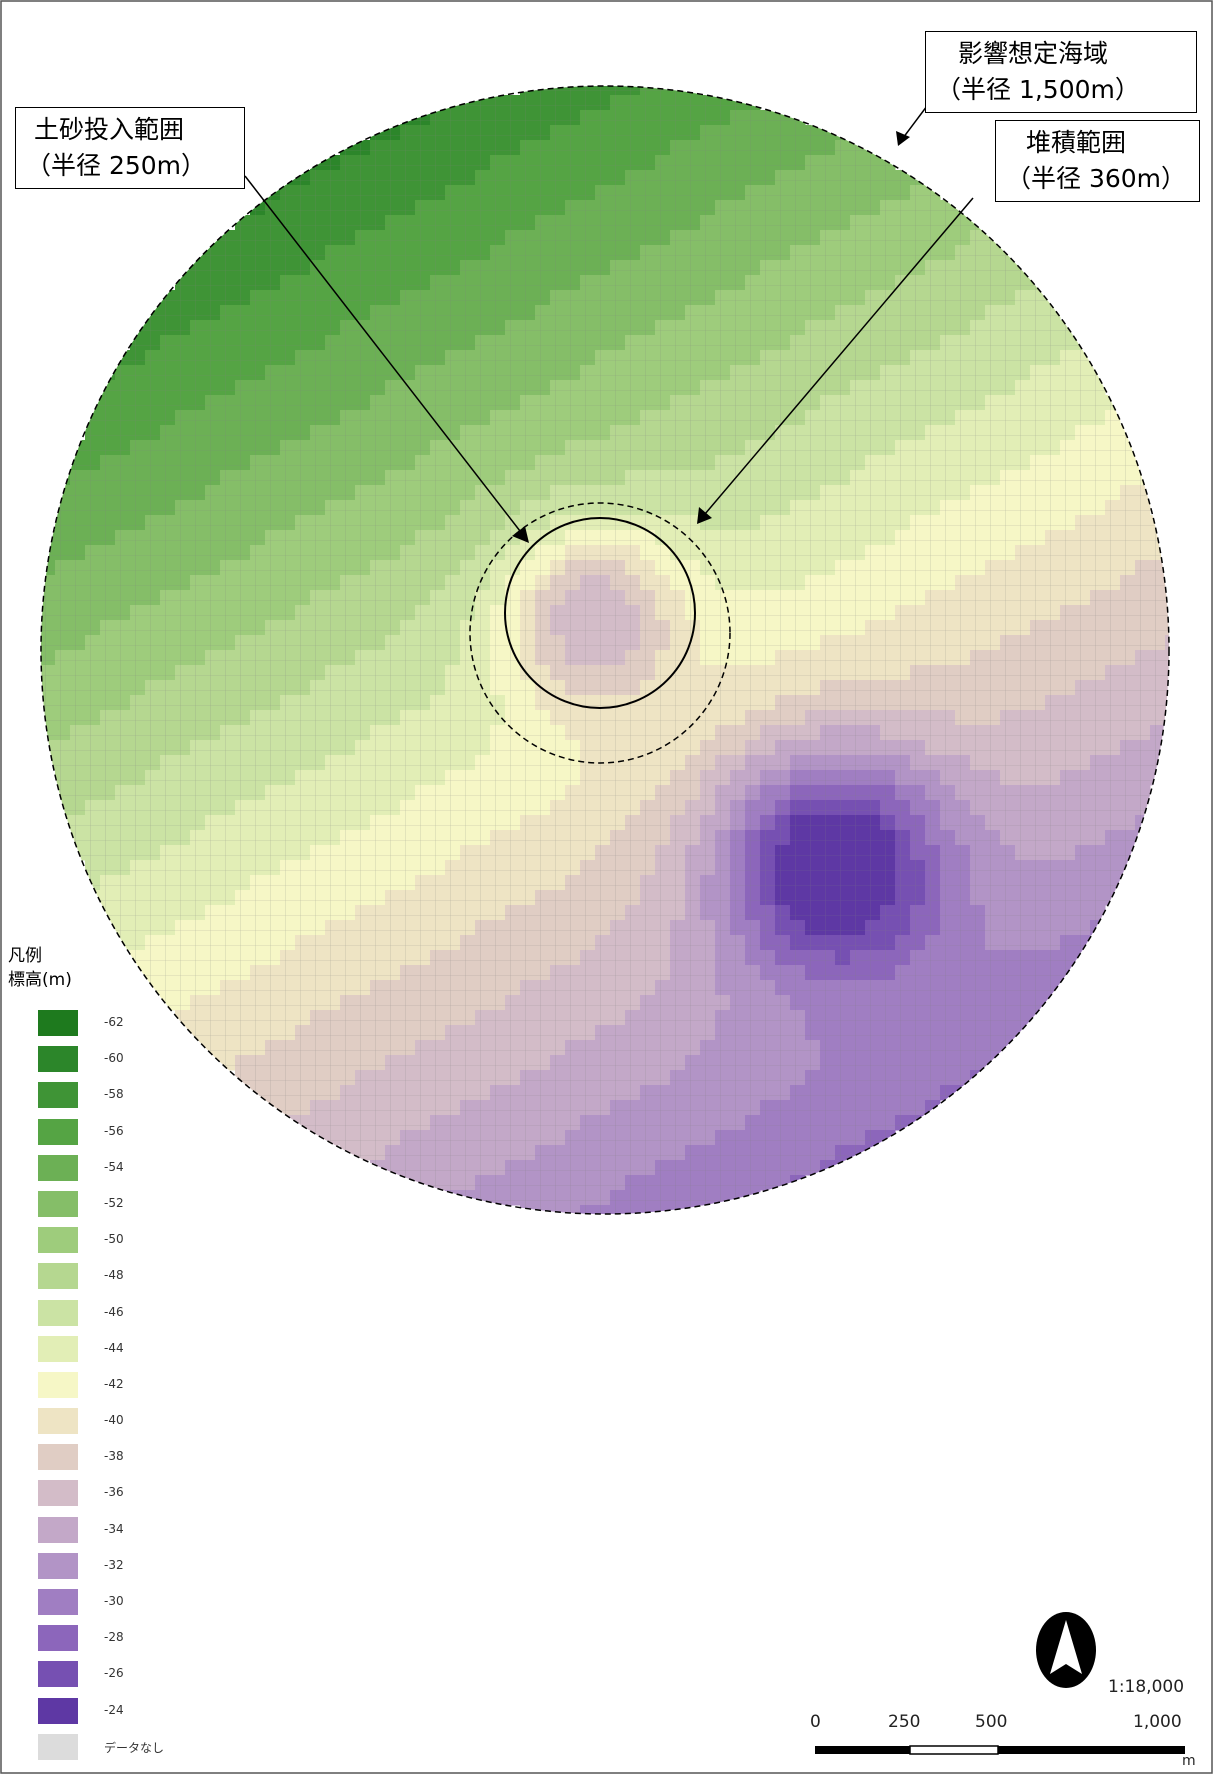  I want to click on legend-label: -54, so click(114, 1166).